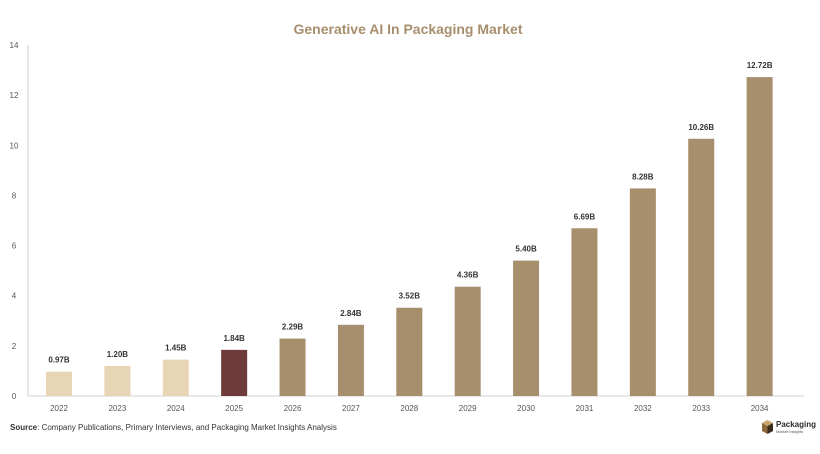  I want to click on cube-icon, so click(767, 427).